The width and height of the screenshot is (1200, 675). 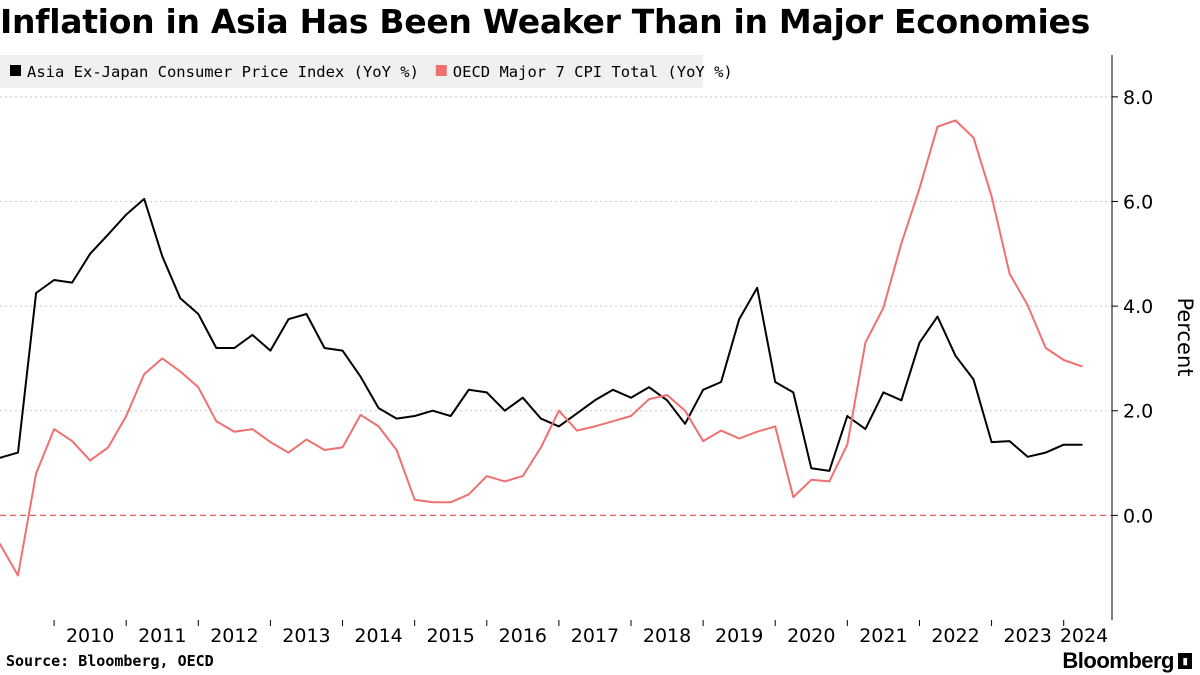 I want to click on y-axis-label: Percent, so click(x=1185, y=336).